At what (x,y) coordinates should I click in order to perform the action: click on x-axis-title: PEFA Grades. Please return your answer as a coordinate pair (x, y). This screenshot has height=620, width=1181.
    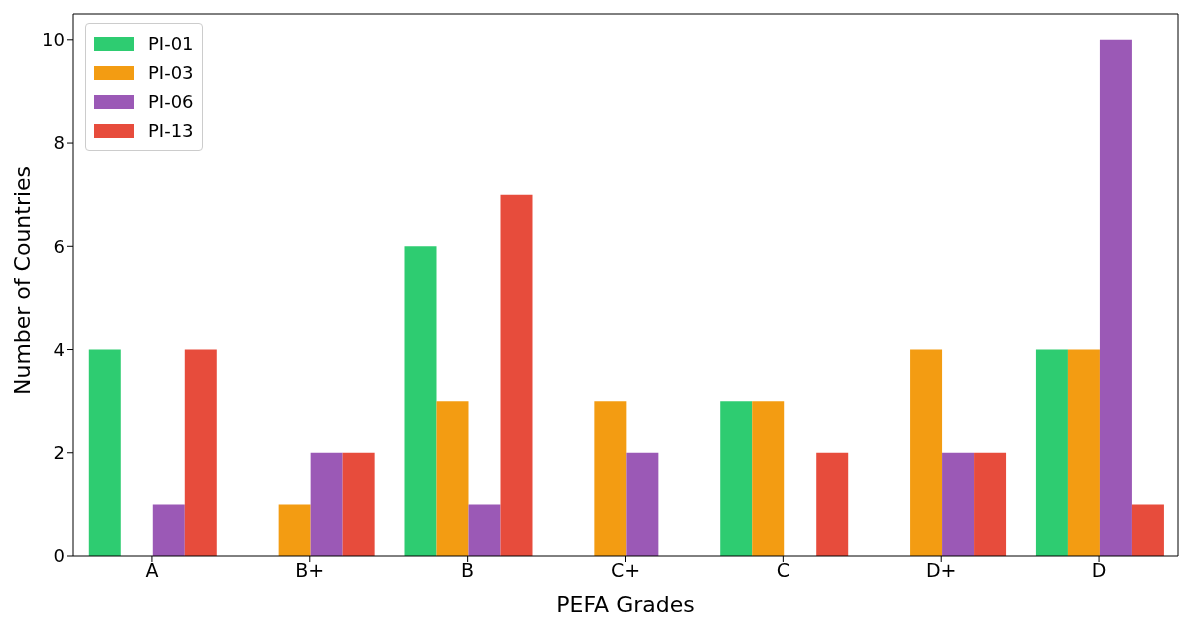
    Looking at the image, I should click on (625, 604).